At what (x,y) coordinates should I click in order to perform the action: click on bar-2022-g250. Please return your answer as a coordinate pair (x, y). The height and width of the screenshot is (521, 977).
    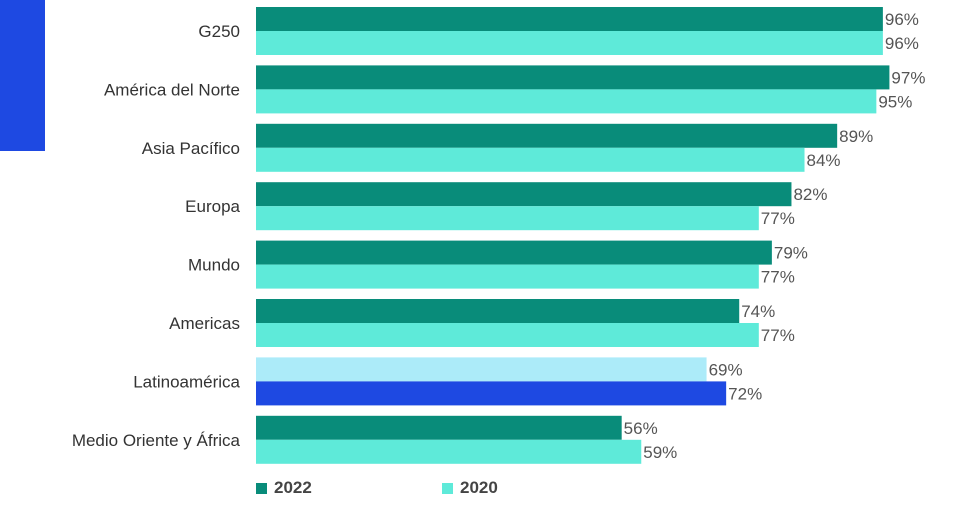
    Looking at the image, I should click on (569, 19).